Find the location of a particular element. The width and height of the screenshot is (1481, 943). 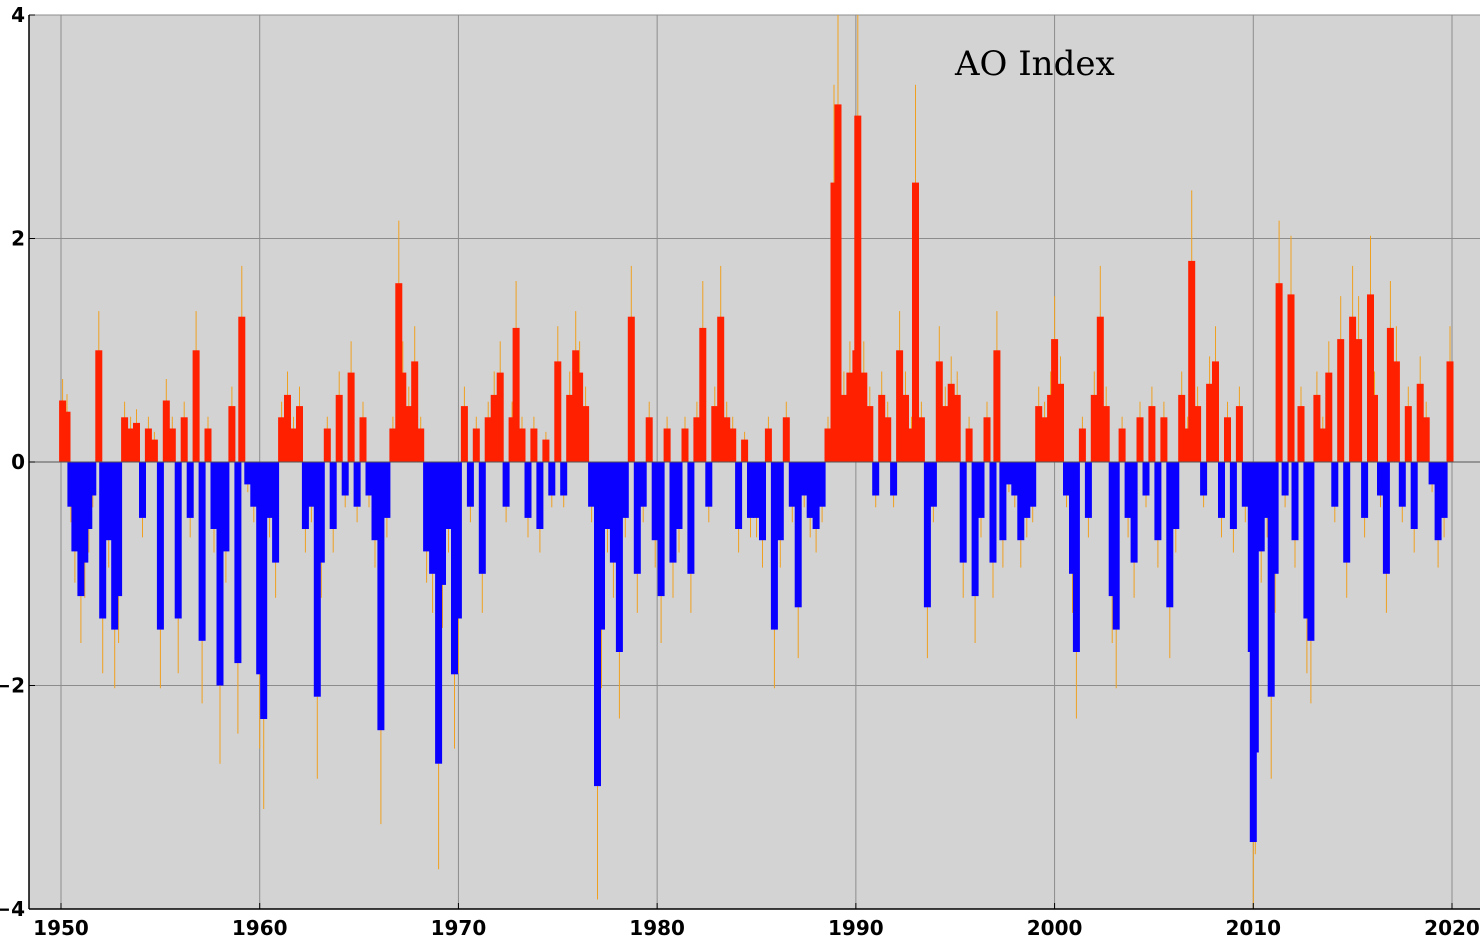

y-tick-label: 2 is located at coordinates (18, 239).